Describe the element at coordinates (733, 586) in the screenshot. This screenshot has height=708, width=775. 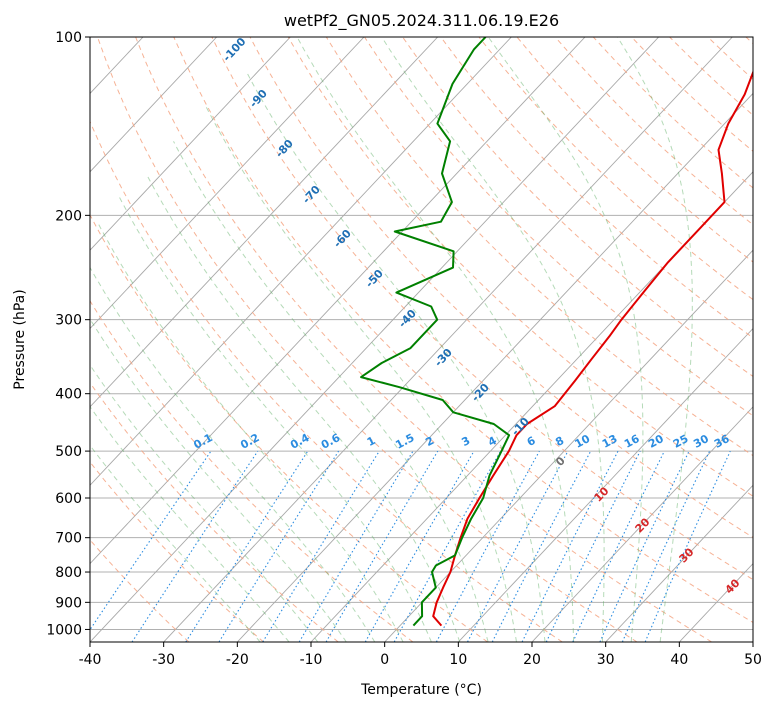
I see `wet-bulb-label: 40` at that location.